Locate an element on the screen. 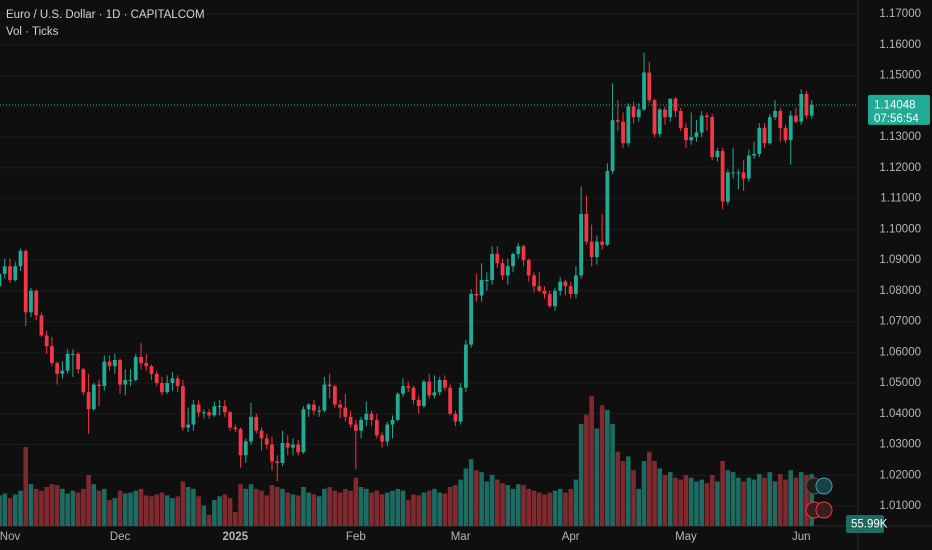 This screenshot has width=932, height=550. chart-title: Euro / U.S. Dollar · 1D · CAPITALCOM is located at coordinates (105, 15).